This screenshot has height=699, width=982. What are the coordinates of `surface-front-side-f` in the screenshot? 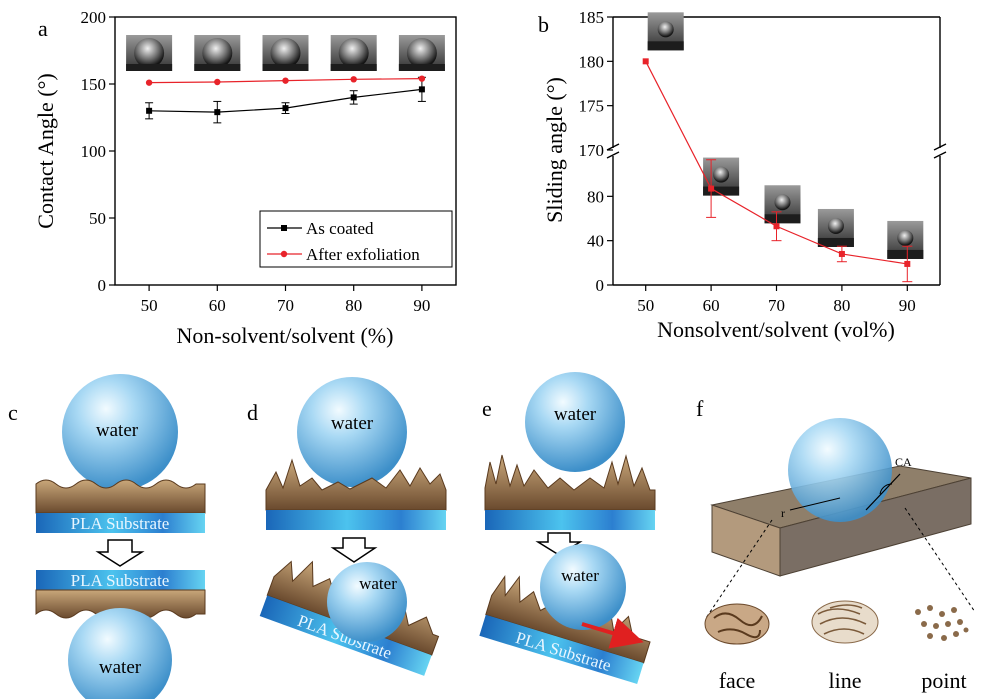 It's located at (875, 527).